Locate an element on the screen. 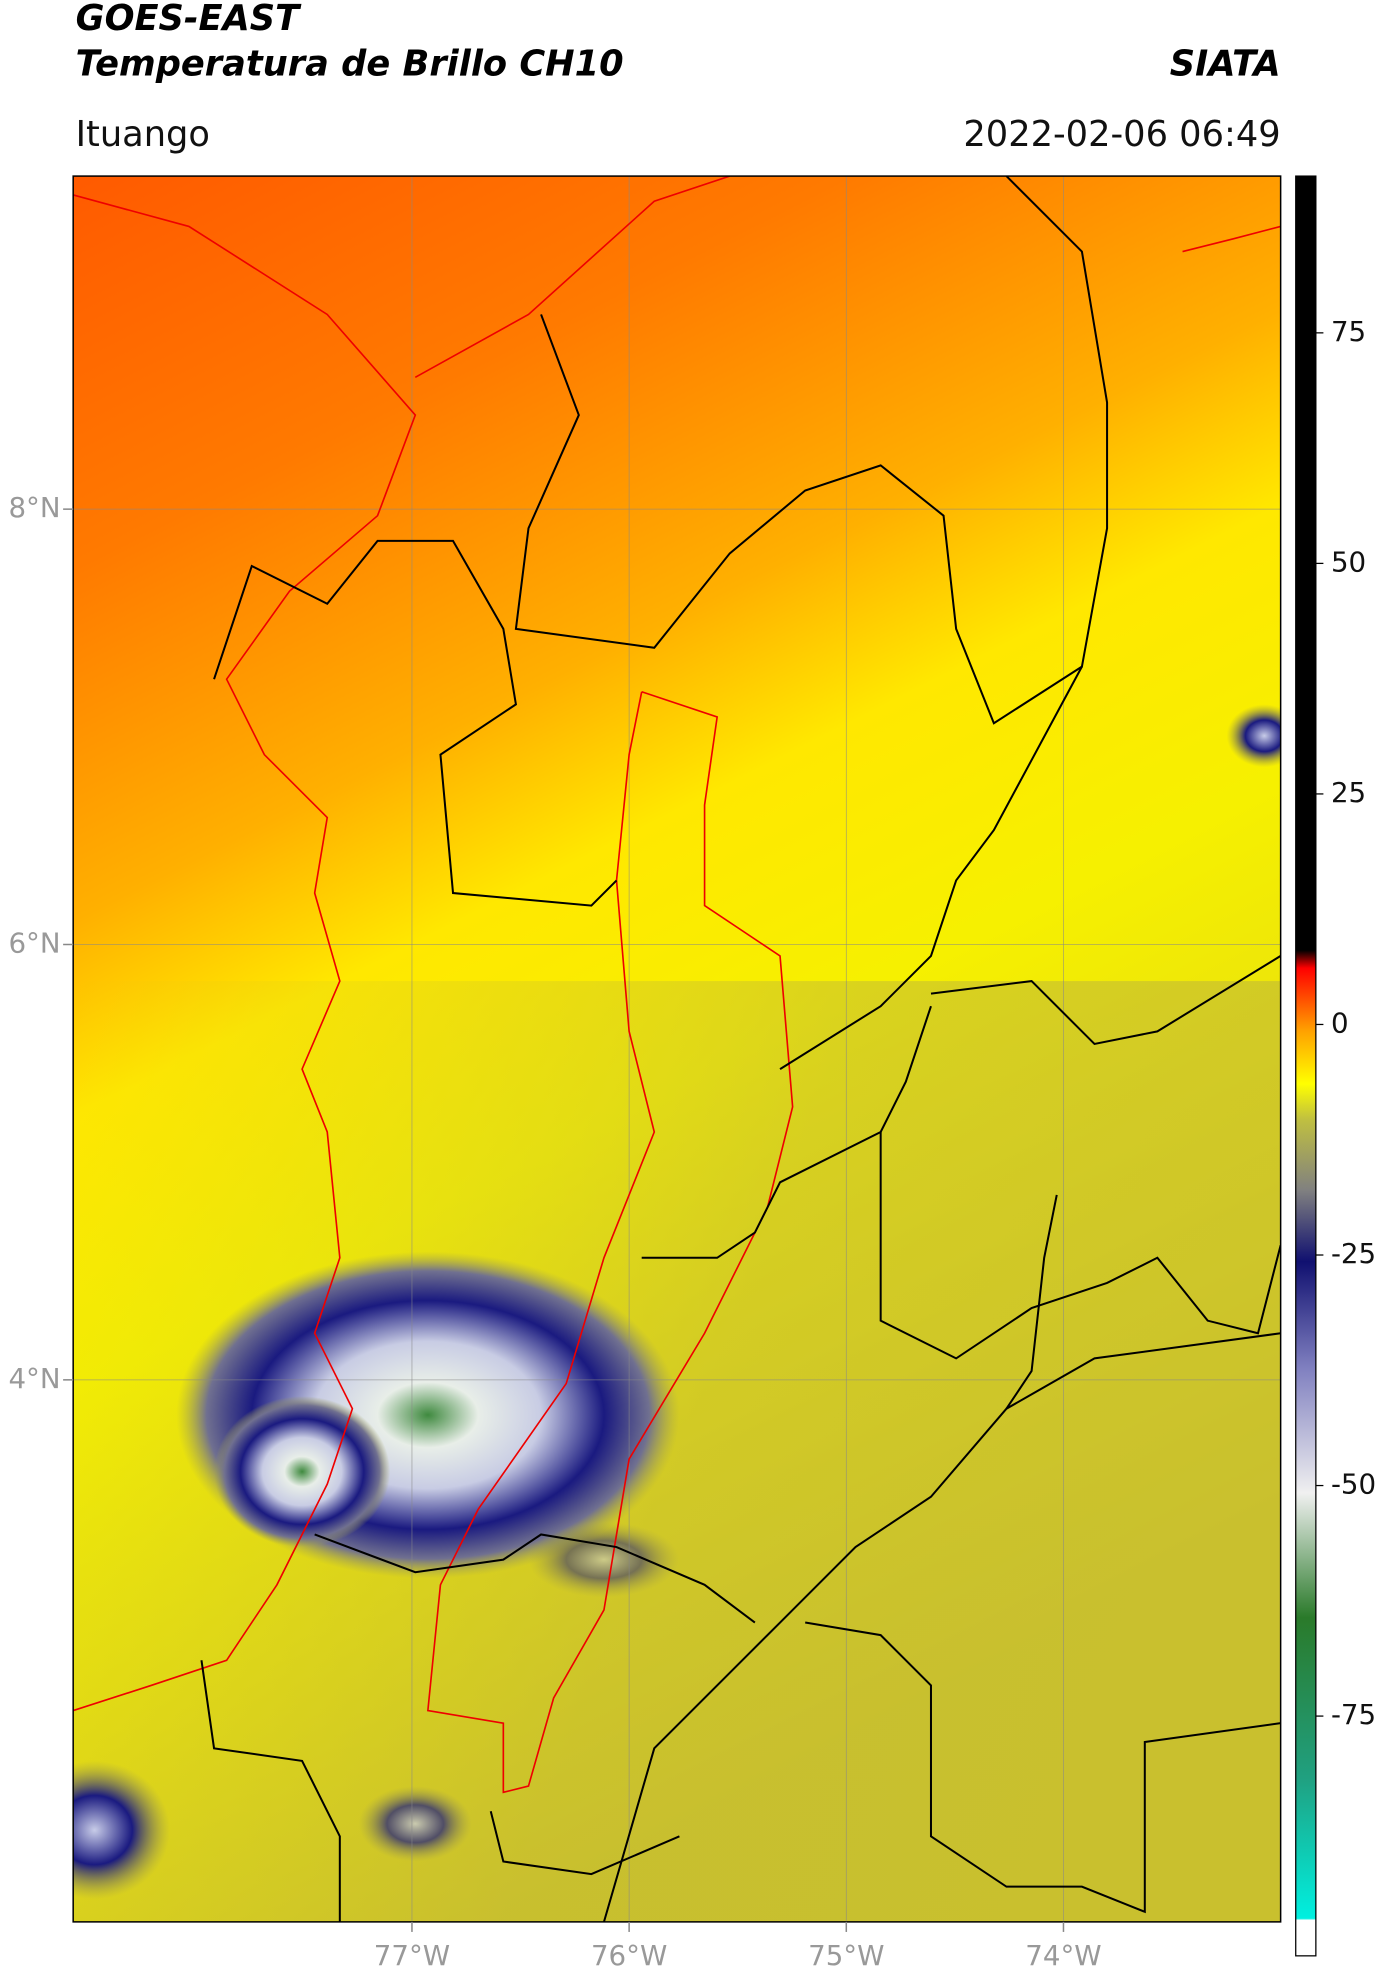 The image size is (1384, 1985). x-tick-label: 75°W is located at coordinates (846, 1955).